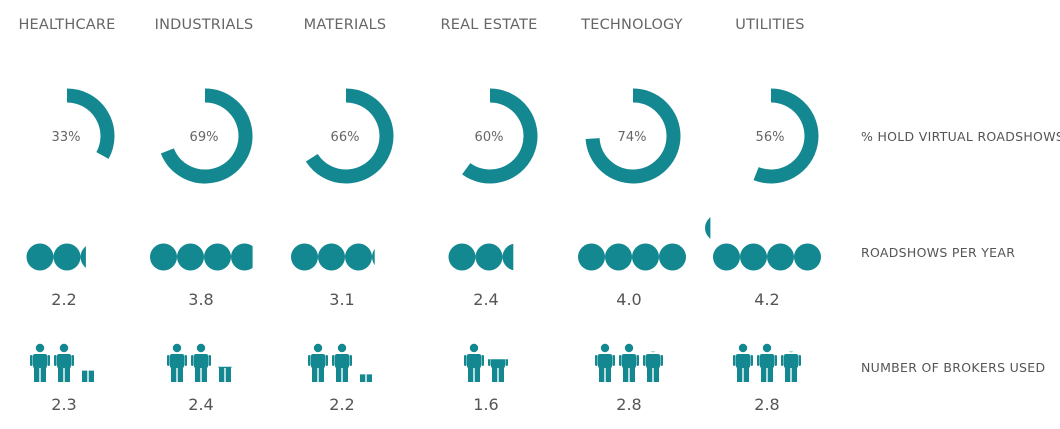  I want to click on sector-label-healthcare: HEALTHCARE, so click(66, 25).